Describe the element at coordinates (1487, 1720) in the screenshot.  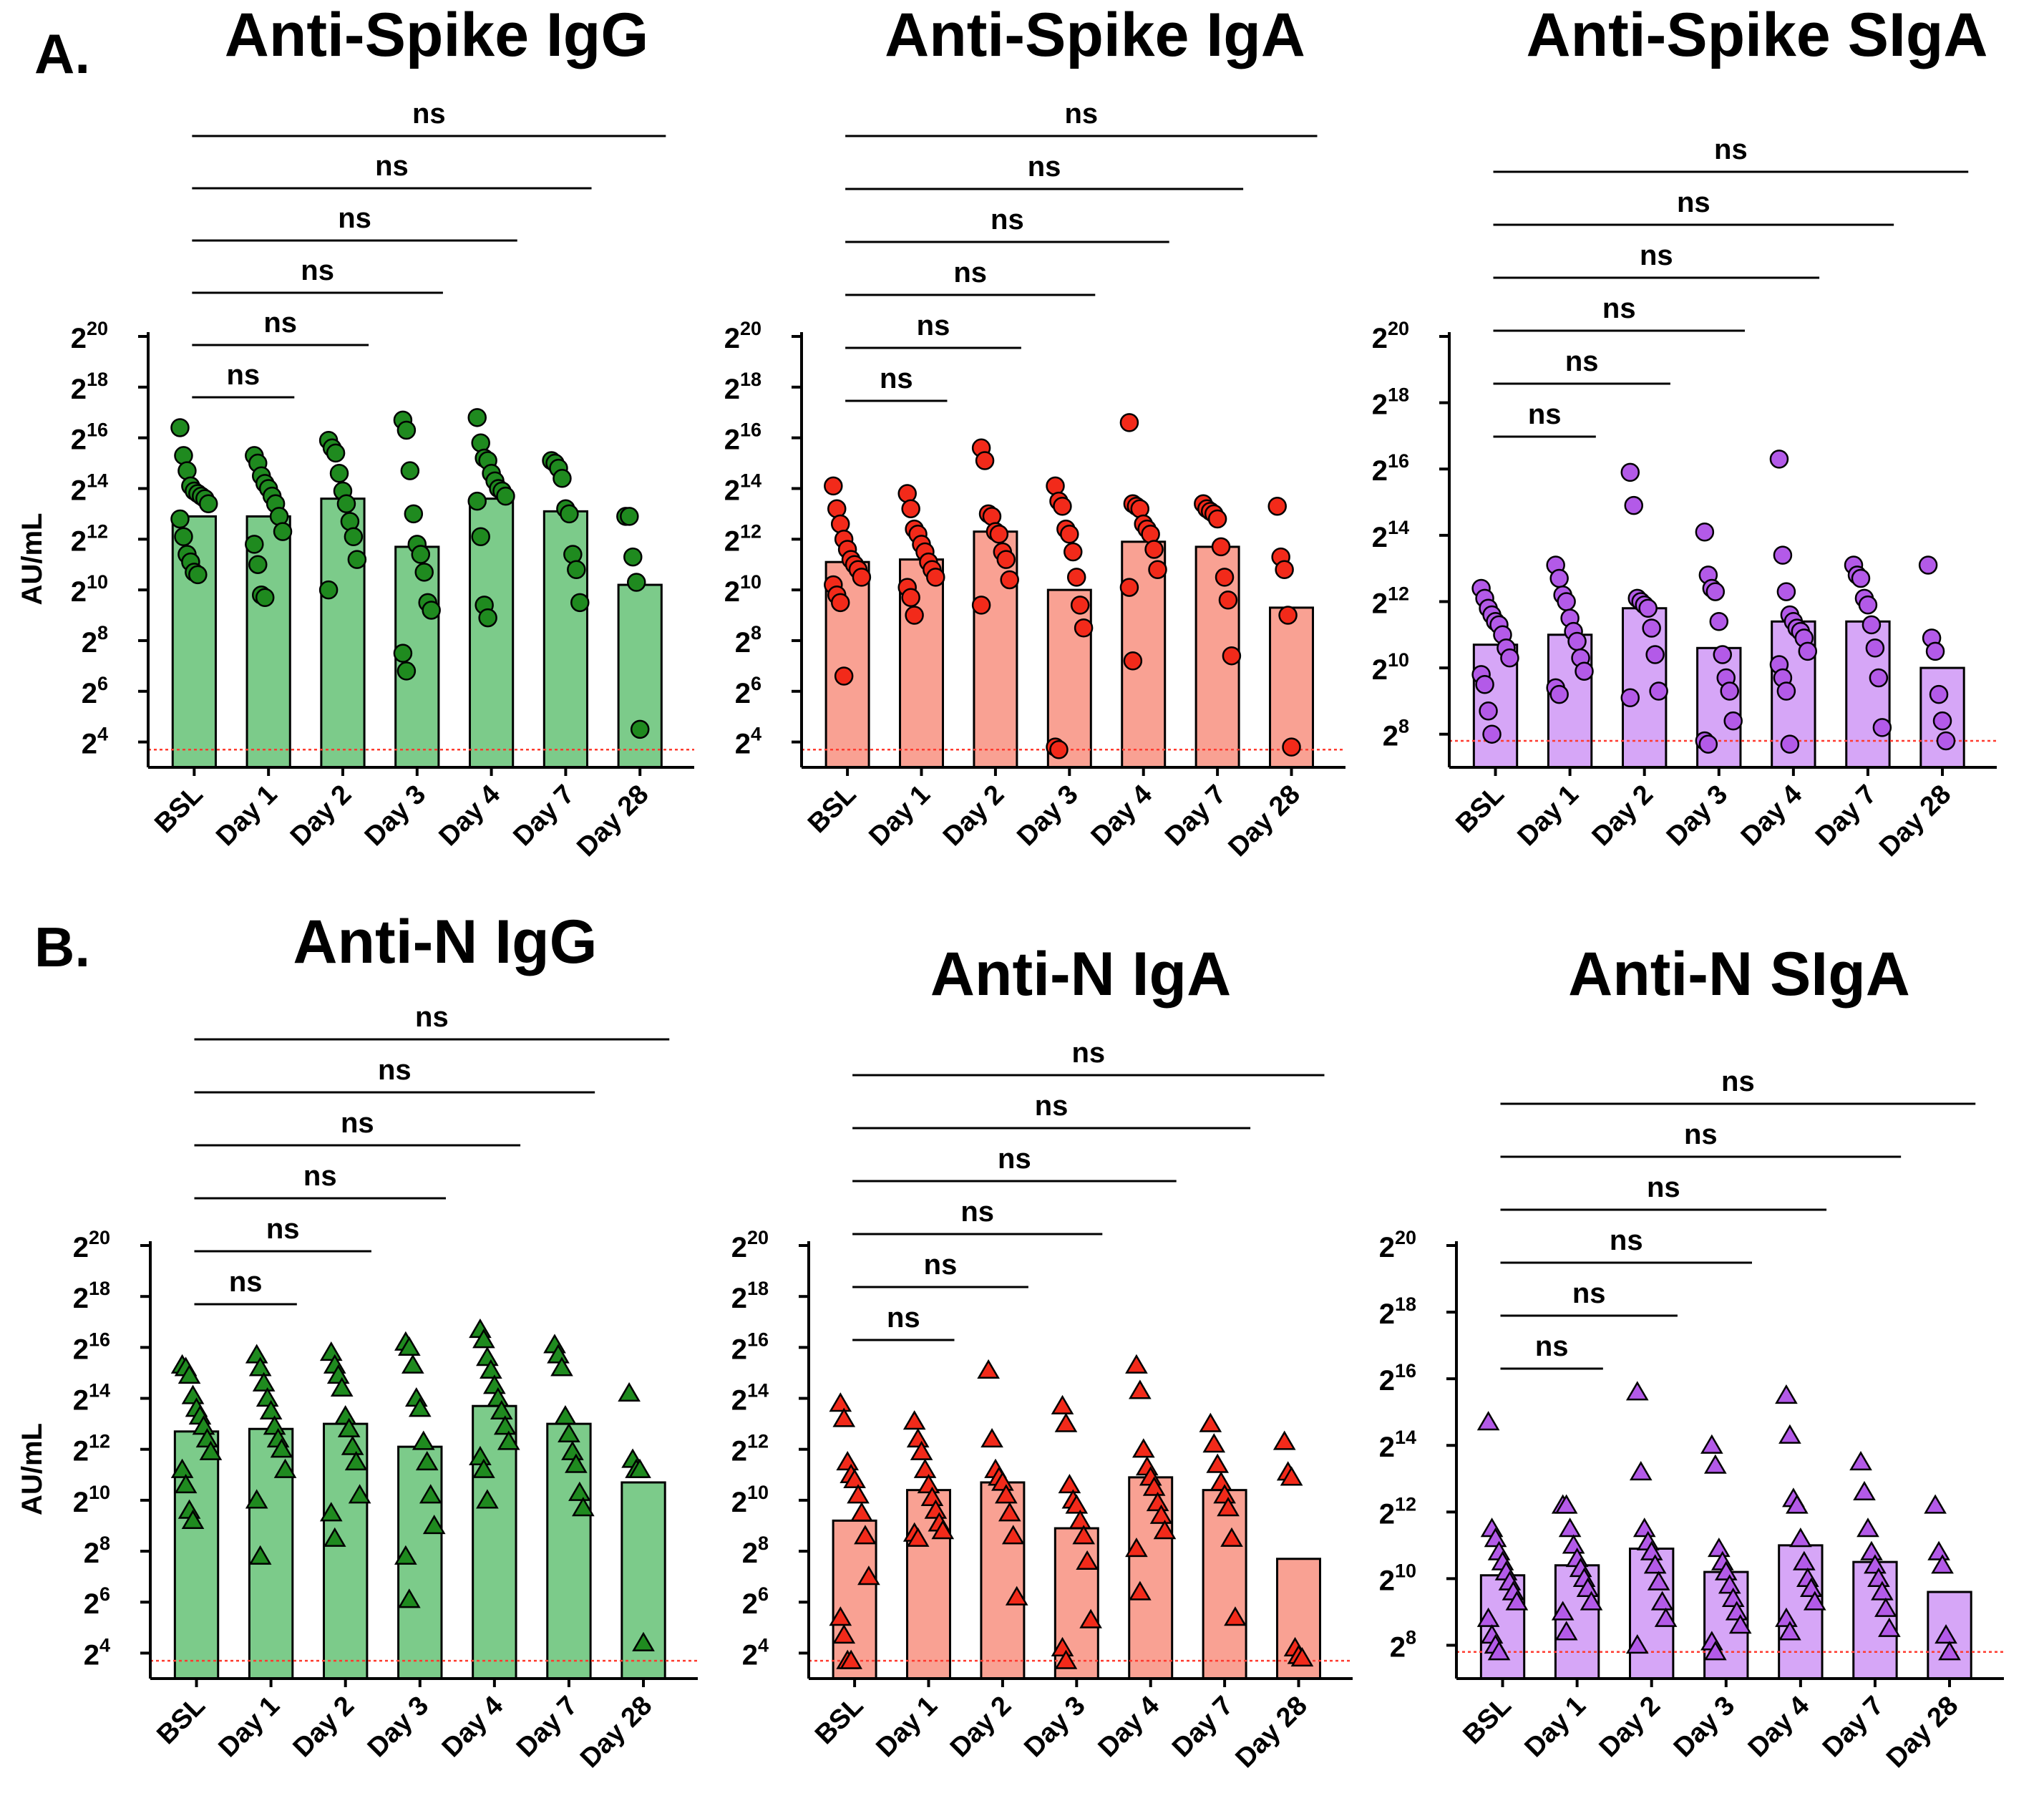
I see `x-tick-label: BSL` at that location.